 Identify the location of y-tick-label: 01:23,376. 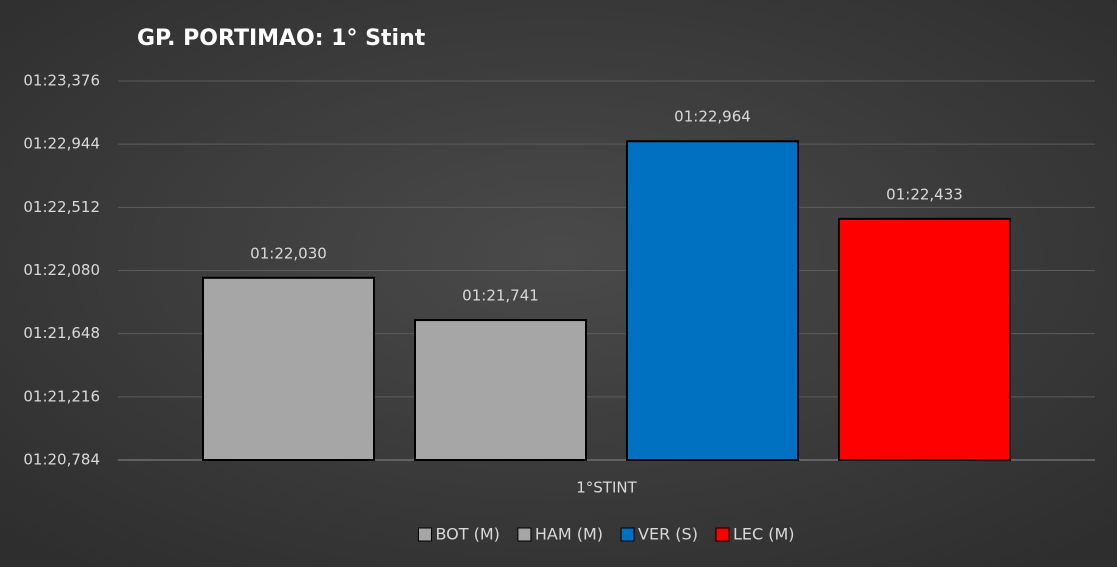
(61, 81).